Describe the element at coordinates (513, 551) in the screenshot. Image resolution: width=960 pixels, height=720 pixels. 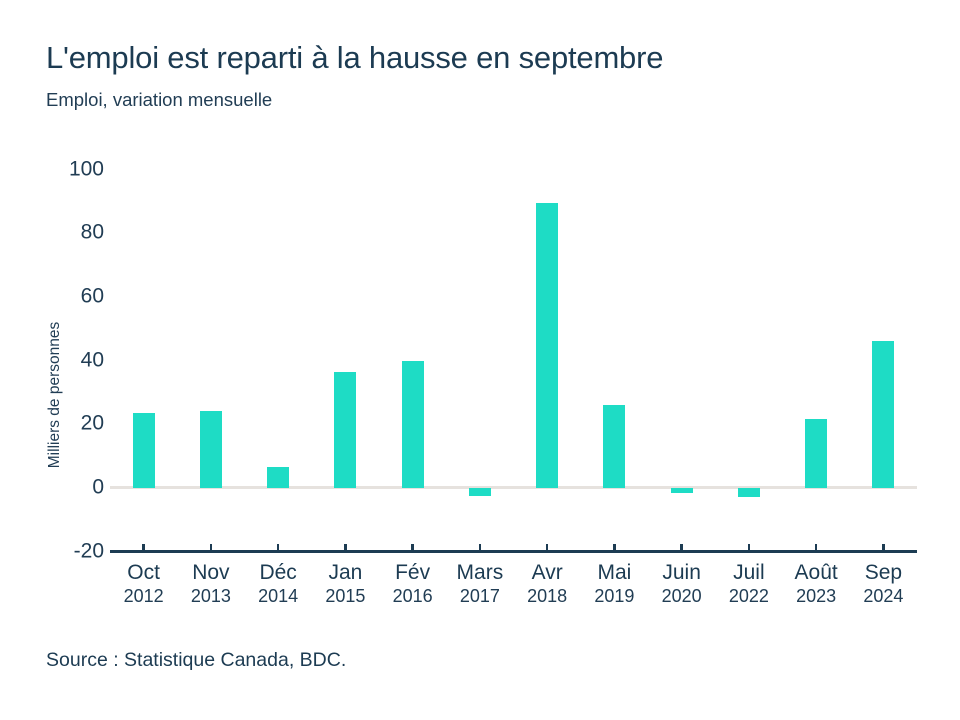
I see `x-axis-line` at that location.